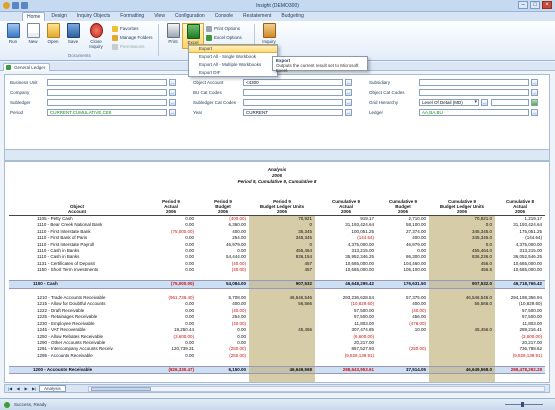 Image resolution: width=555 pixels, height=410 pixels. Describe the element at coordinates (316, 388) in the screenshot. I see `horizontal-scrollbar` at that location.